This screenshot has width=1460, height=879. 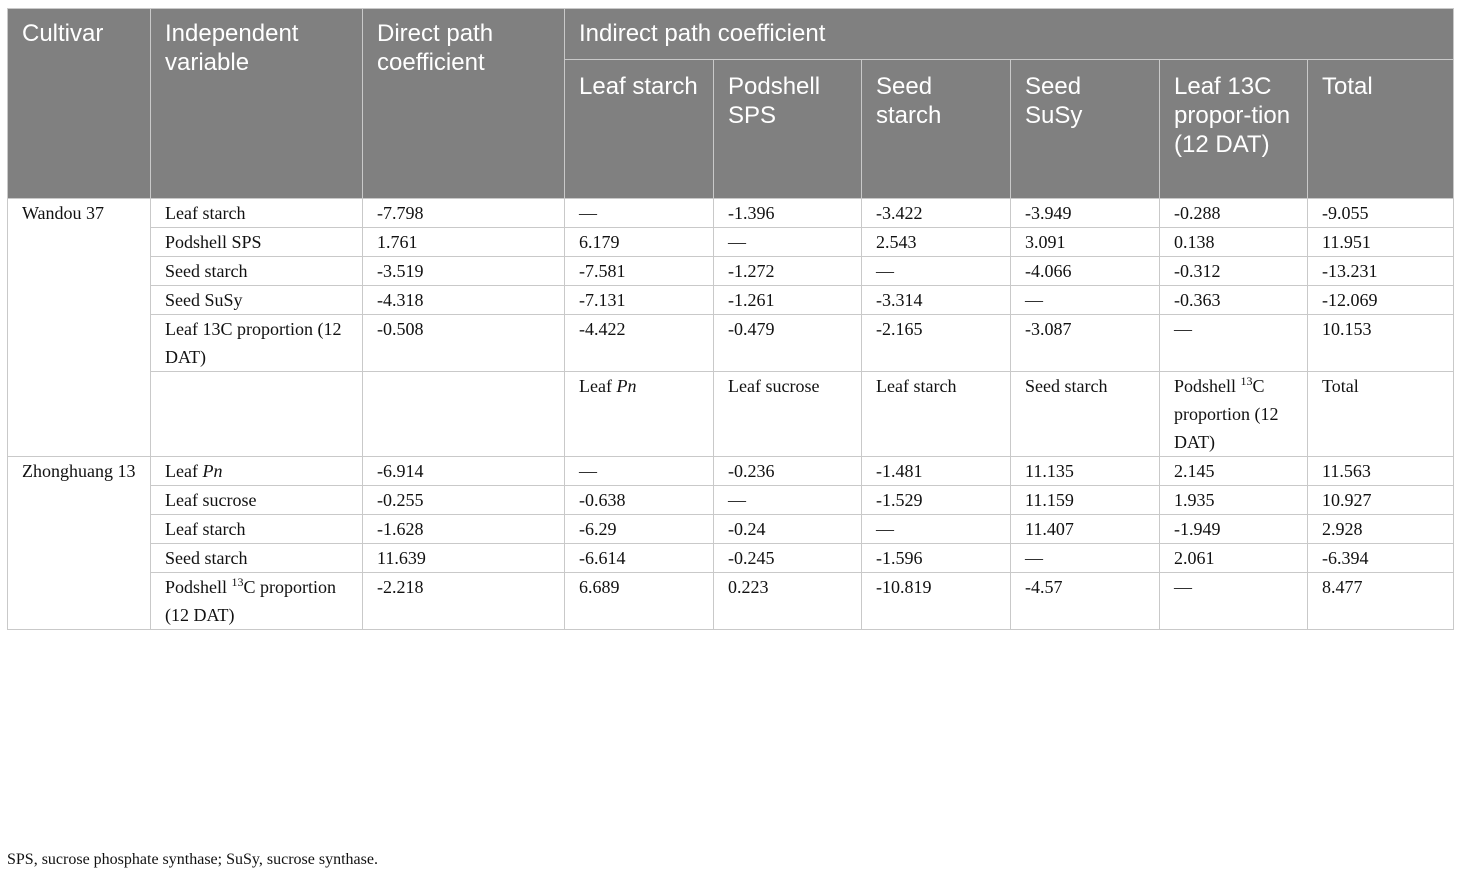 I want to click on value-cell: -2.165, so click(x=936, y=343).